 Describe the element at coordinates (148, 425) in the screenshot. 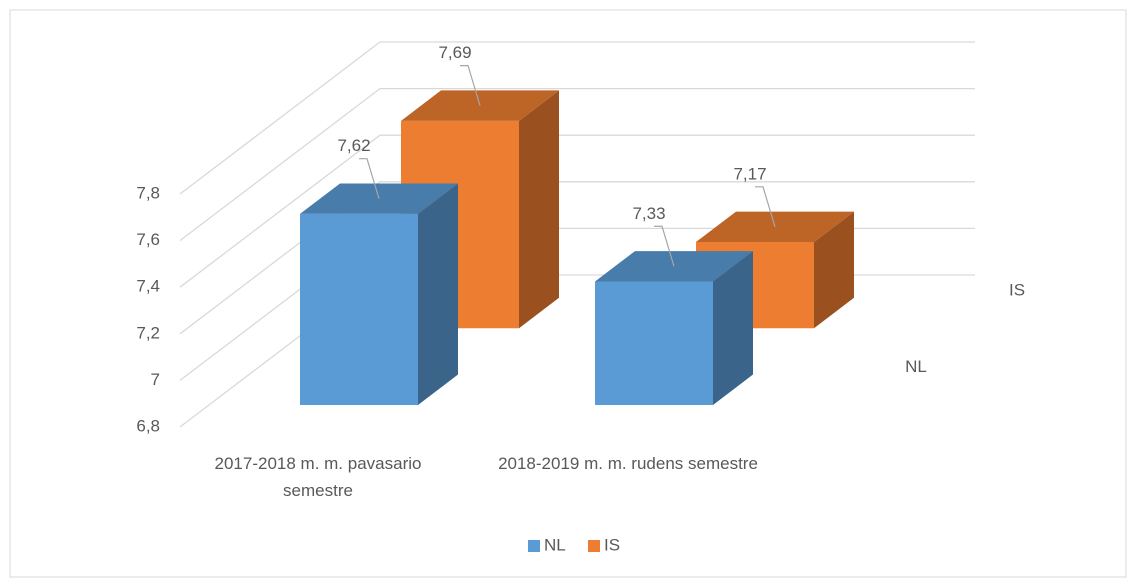

I see `y-tick-label: 6,8` at that location.